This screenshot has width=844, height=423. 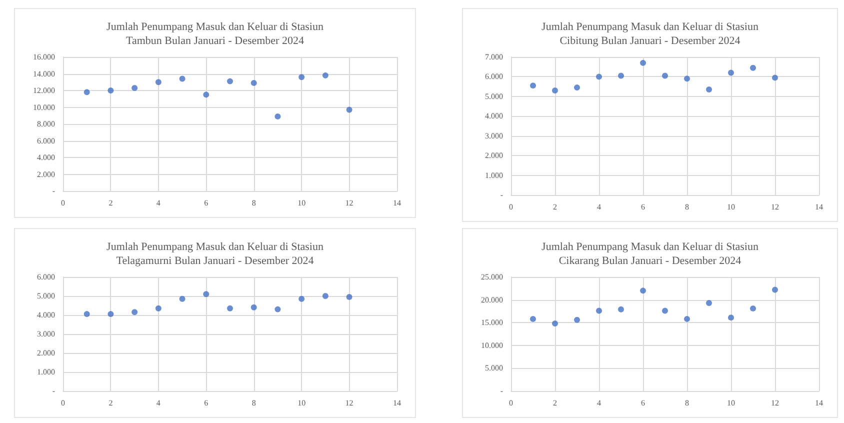 I want to click on y-tick-label: 14.000, so click(x=44, y=73).